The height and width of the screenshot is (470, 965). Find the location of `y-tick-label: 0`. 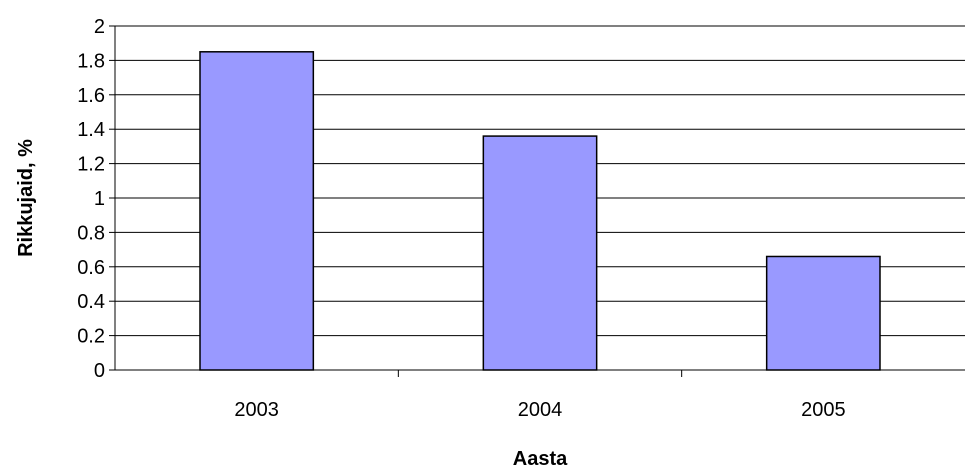

y-tick-label: 0 is located at coordinates (99, 371).